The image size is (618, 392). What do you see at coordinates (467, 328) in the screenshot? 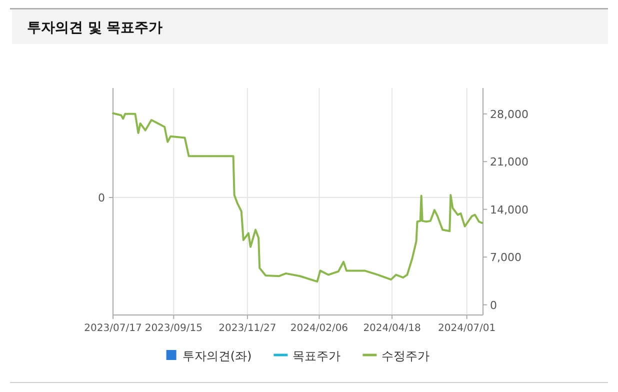
I see `x-tick-label: 2024/07/01` at bounding box center [467, 328].